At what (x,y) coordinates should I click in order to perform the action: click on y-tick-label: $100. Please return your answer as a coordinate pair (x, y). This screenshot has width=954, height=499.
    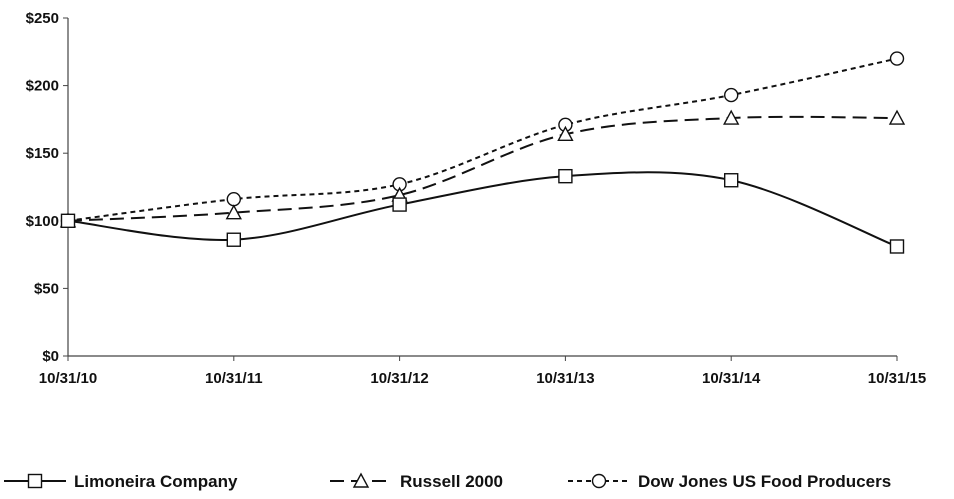
    Looking at the image, I should click on (42, 221).